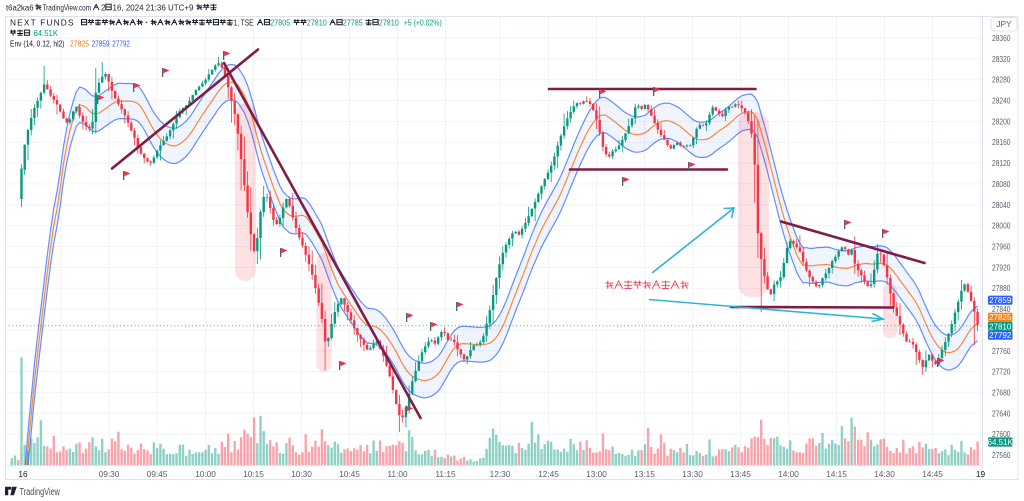 Image resolution: width=1024 pixels, height=501 pixels. Describe the element at coordinates (1001, 288) in the screenshot. I see `svg-text: 27880` at that location.